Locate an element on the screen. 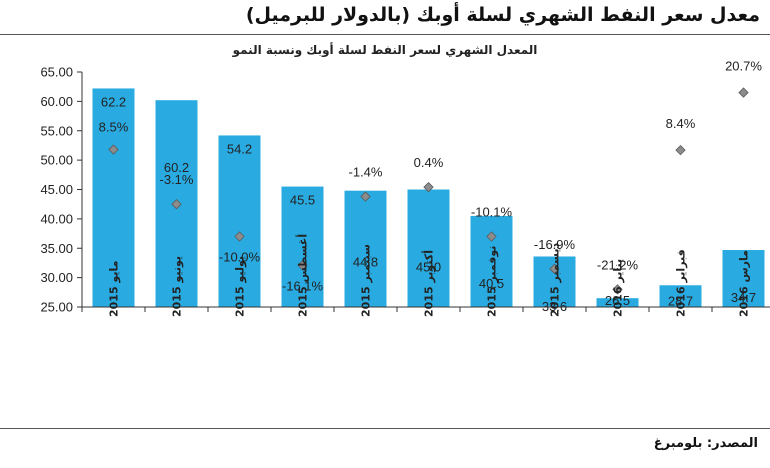 This screenshot has height=468, width=770. x-category-label: فبراير 2016 is located at coordinates (681, 283).